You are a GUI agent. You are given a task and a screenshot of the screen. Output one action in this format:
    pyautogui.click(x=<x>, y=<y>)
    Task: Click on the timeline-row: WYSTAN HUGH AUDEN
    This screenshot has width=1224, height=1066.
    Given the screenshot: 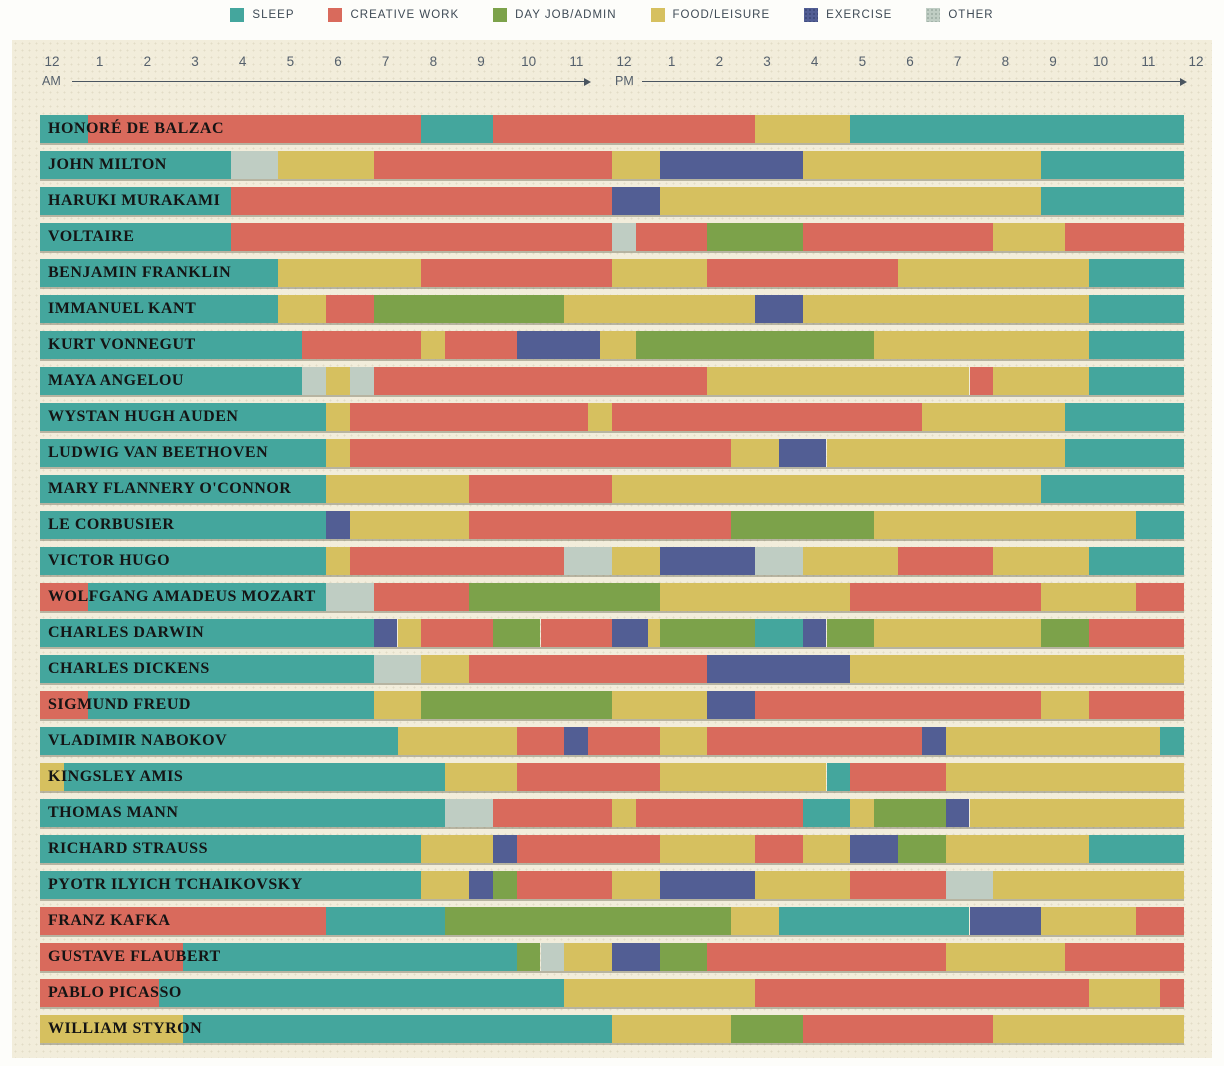 What is the action you would take?
    pyautogui.click(x=612, y=418)
    